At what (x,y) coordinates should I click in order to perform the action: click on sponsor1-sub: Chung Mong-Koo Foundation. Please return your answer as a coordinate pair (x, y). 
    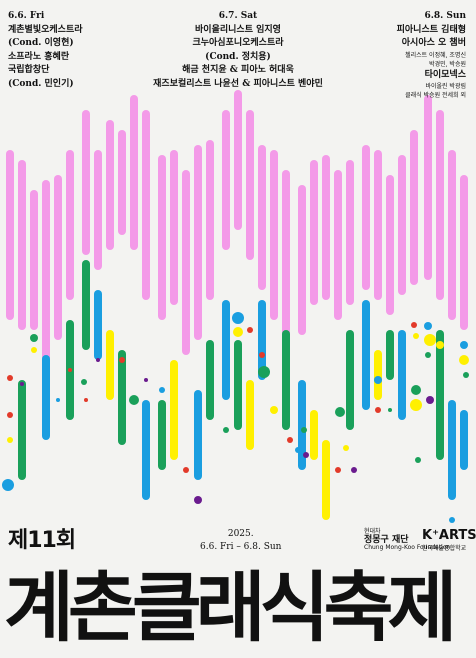
    Looking at the image, I should click on (407, 547).